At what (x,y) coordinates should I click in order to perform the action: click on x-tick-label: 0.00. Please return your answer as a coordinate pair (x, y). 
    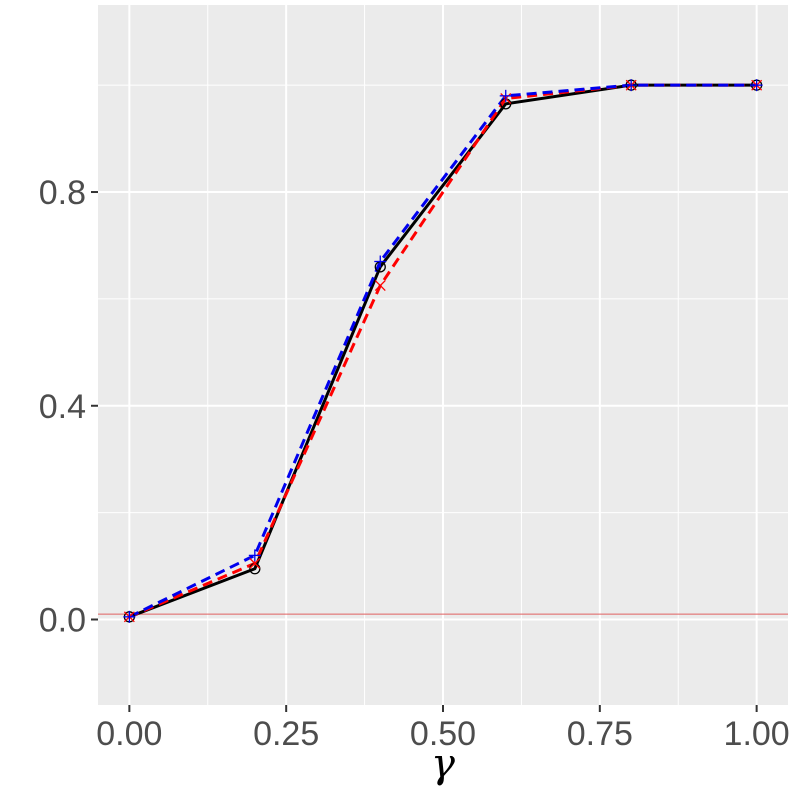
    Looking at the image, I should click on (129, 734).